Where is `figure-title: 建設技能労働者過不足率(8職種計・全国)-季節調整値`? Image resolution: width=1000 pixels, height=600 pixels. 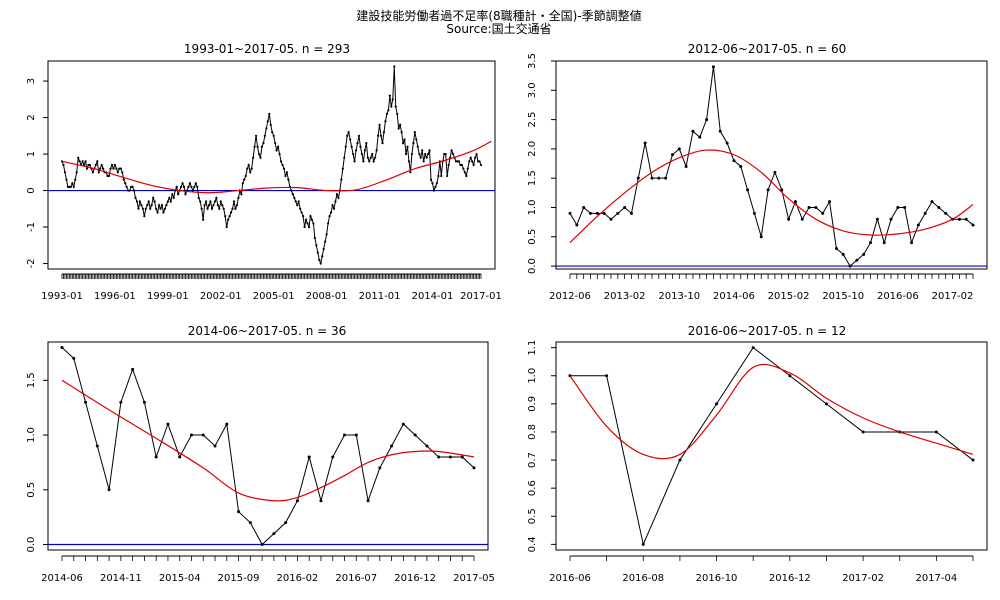
figure-title: 建設技能労働者過不足率(8職種計・全国)-季節調整値 is located at coordinates (498, 15).